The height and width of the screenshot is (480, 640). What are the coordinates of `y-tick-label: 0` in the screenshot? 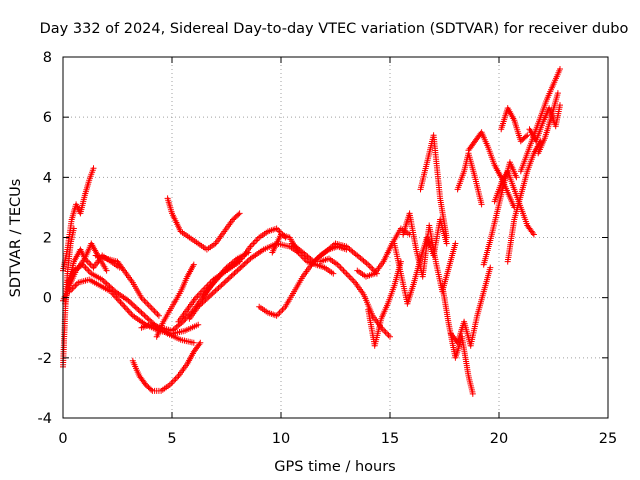 It's located at (47, 299).